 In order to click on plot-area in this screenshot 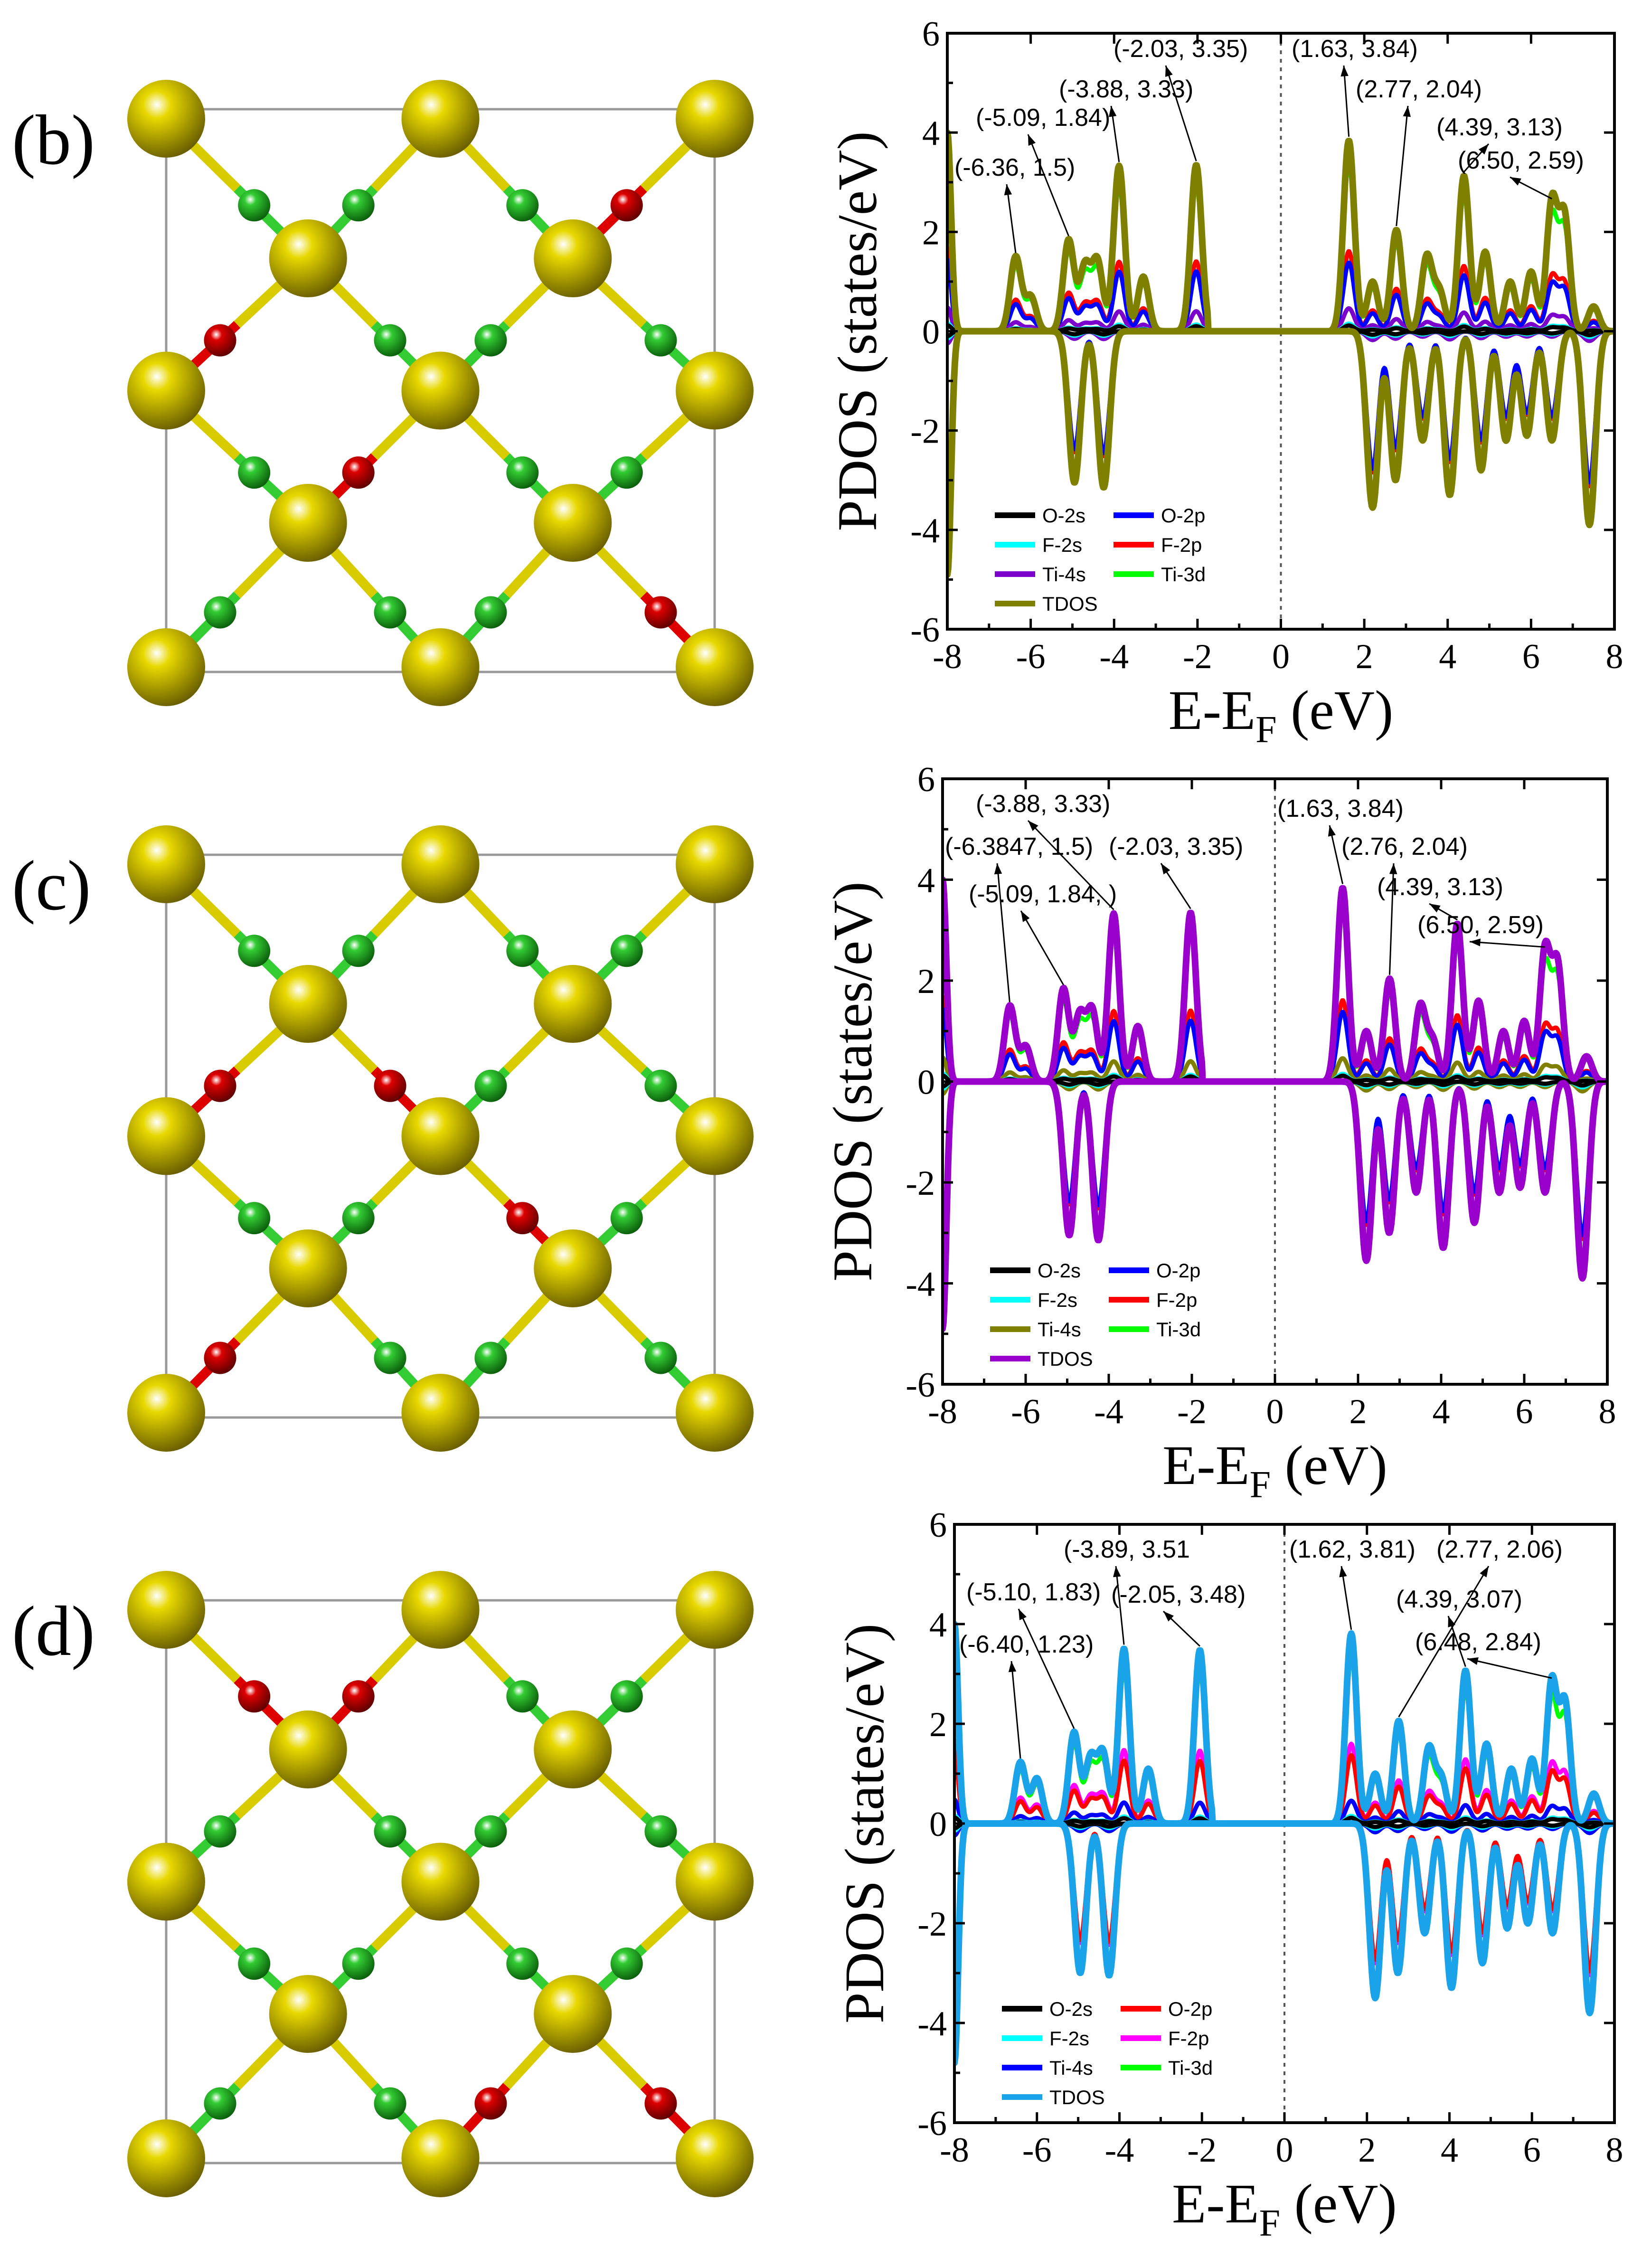, I will do `click(1280, 354)`.